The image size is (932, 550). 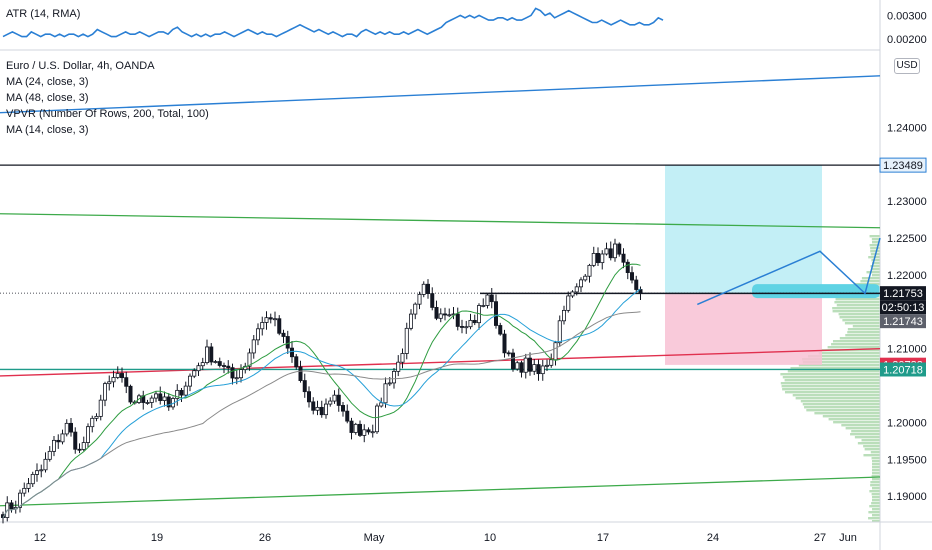 I want to click on currency-badge: USD, so click(x=907, y=66).